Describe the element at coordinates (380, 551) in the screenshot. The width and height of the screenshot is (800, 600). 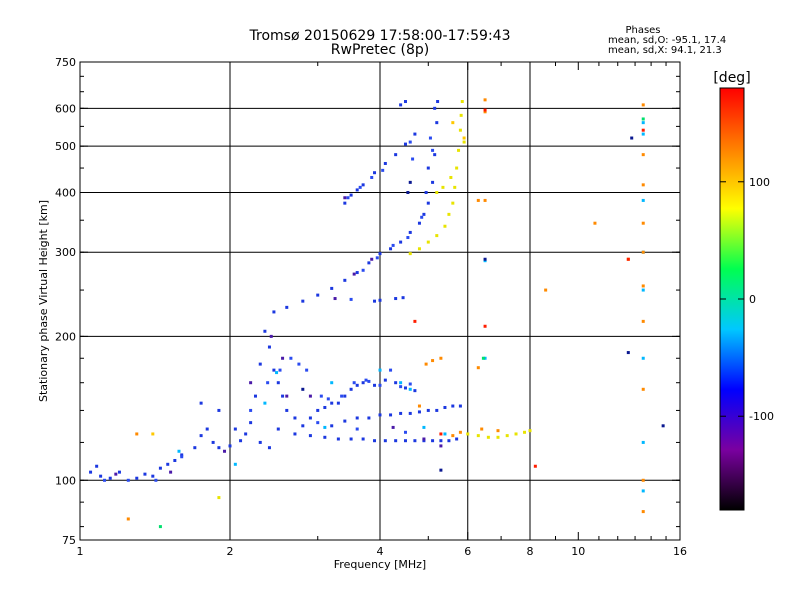
I see `x-tick-label: 4` at that location.